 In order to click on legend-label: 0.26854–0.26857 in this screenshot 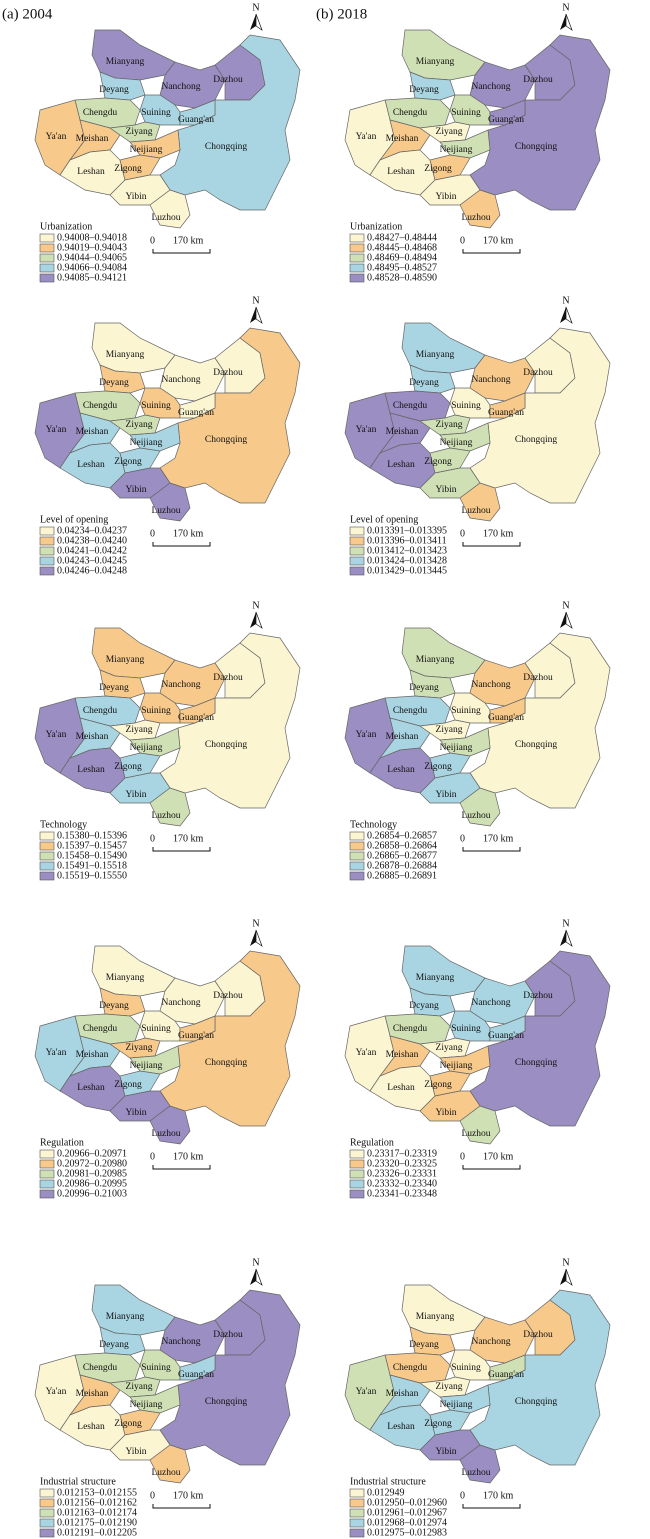, I will do `click(402, 835)`.